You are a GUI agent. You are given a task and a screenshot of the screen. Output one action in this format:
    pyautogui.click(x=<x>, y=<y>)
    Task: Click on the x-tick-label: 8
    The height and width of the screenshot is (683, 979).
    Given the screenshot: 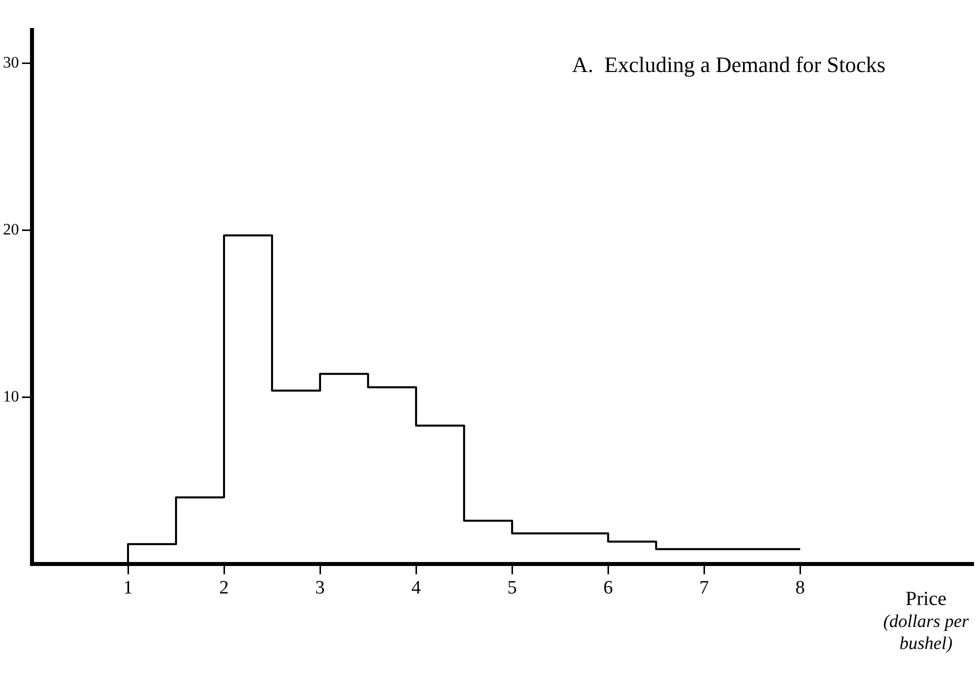 What is the action you would take?
    pyautogui.click(x=800, y=588)
    